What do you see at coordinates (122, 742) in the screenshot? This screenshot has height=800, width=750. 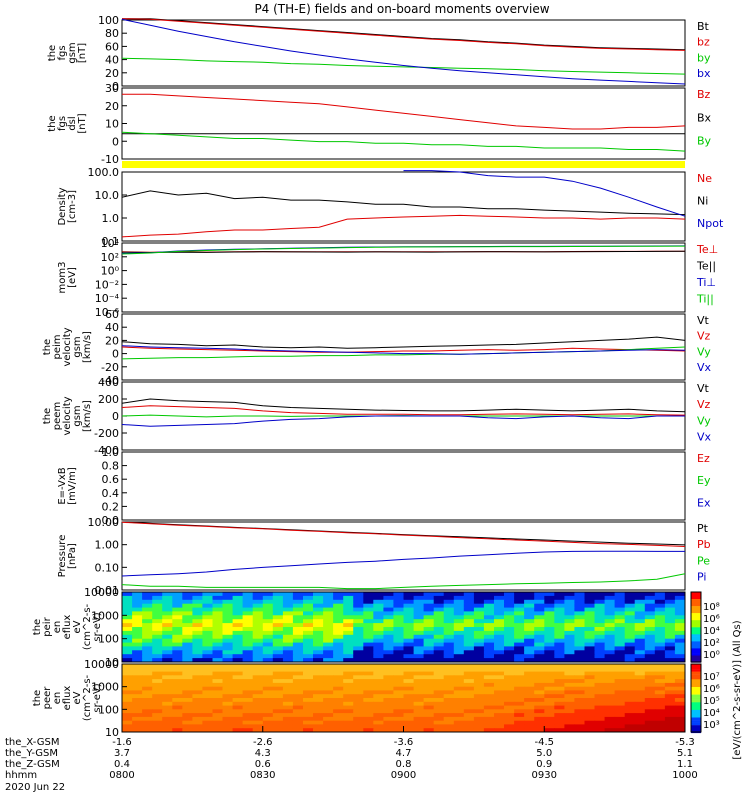 I see `ephemeris-value: -1.6` at bounding box center [122, 742].